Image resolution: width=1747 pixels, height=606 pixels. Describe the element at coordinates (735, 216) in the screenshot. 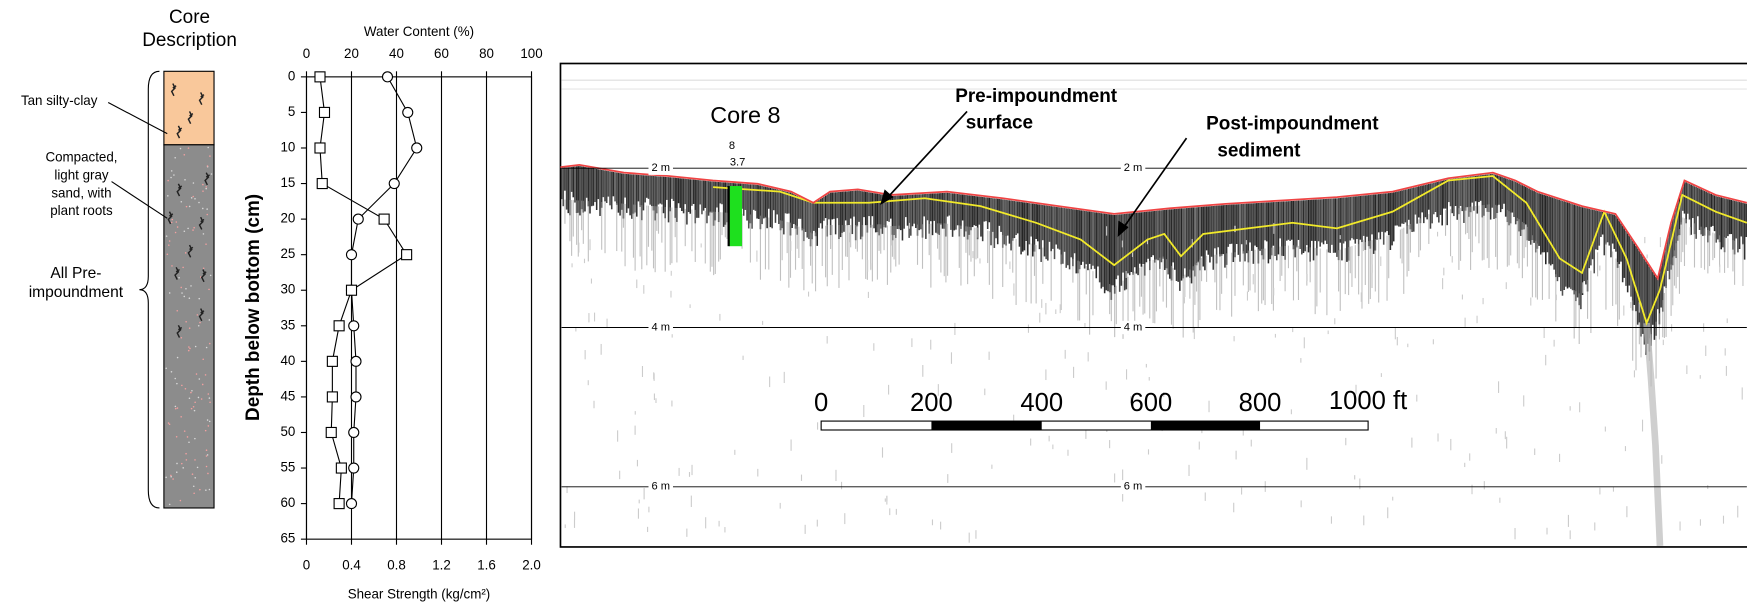

I see `core-location` at that location.